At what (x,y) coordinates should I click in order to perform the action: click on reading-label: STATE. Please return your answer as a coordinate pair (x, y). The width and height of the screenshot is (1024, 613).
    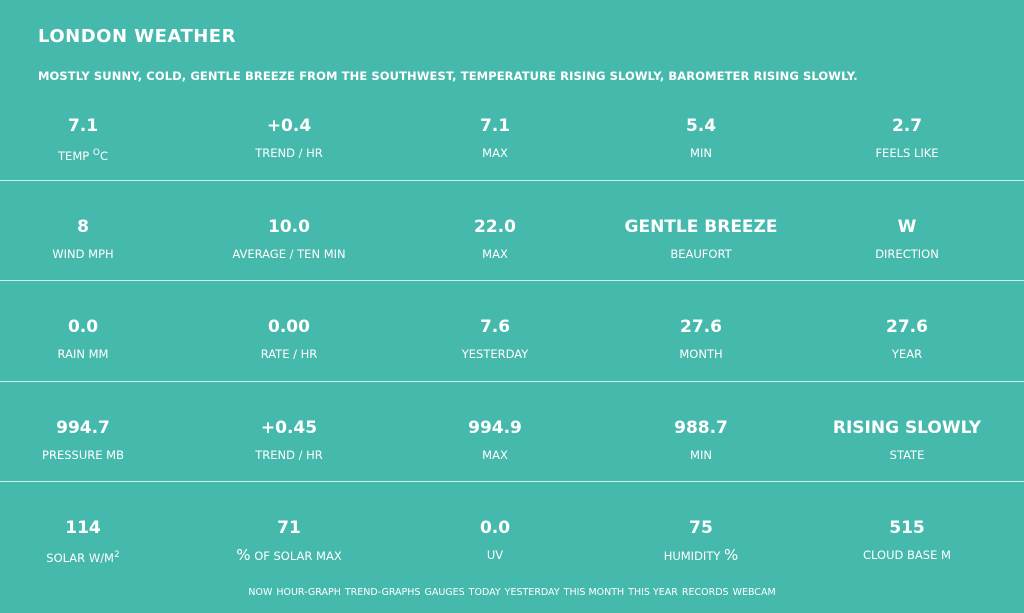
    Looking at the image, I should click on (907, 455).